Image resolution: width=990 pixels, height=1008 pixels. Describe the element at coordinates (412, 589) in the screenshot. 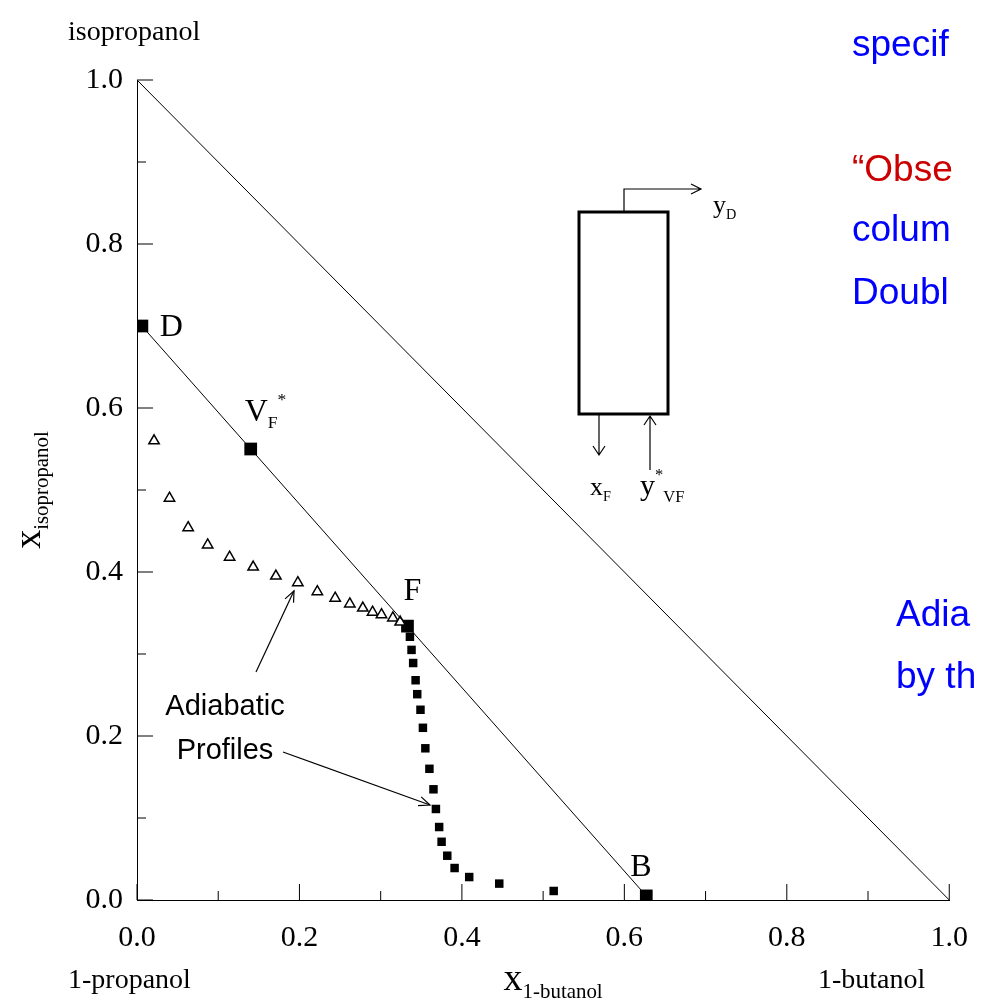

I see `annotation: F` at that location.